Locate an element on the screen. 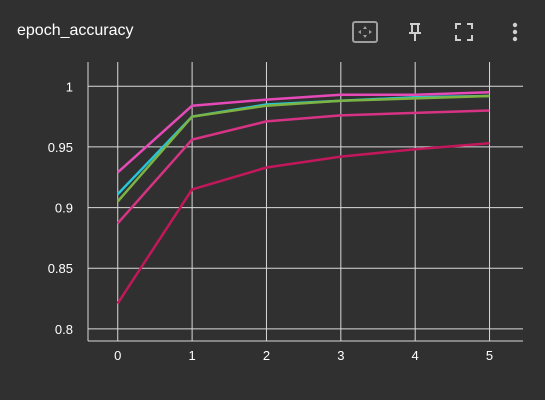 The image size is (545, 400). fullscreen-icon is located at coordinates (464, 32).